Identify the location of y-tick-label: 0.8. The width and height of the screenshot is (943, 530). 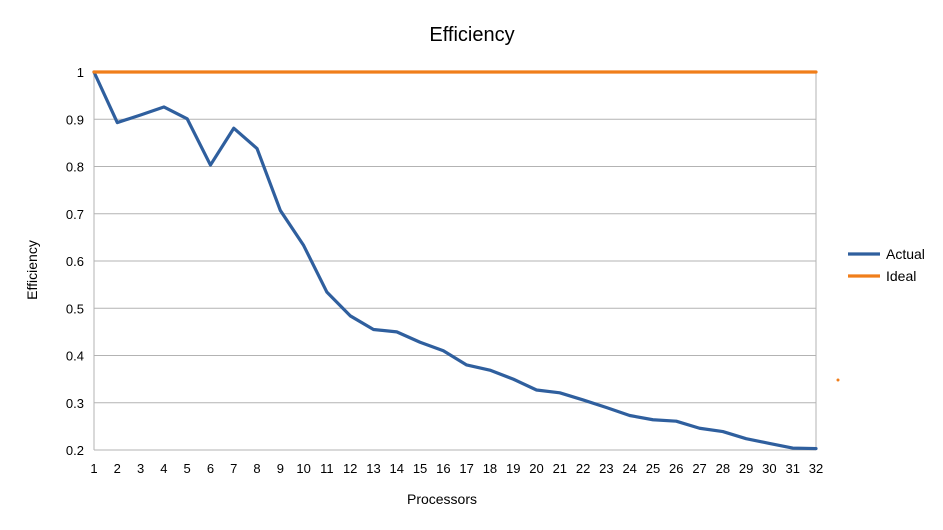
(75, 167).